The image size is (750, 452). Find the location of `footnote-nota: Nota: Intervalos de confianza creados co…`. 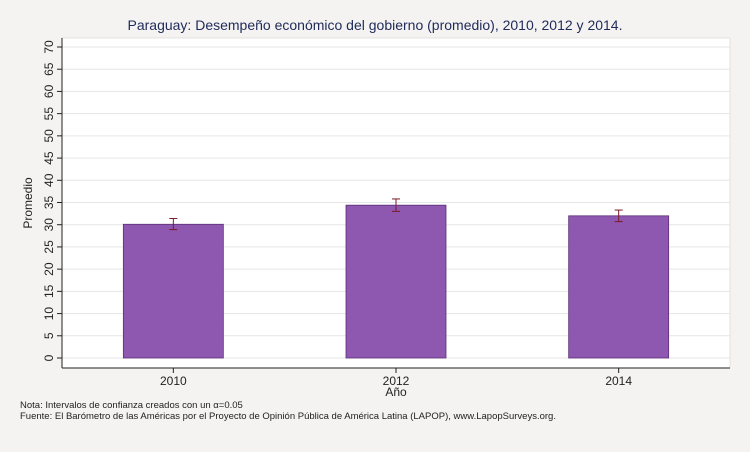

footnote-nota: Nota: Intervalos de confianza creados co… is located at coordinates (131, 405).